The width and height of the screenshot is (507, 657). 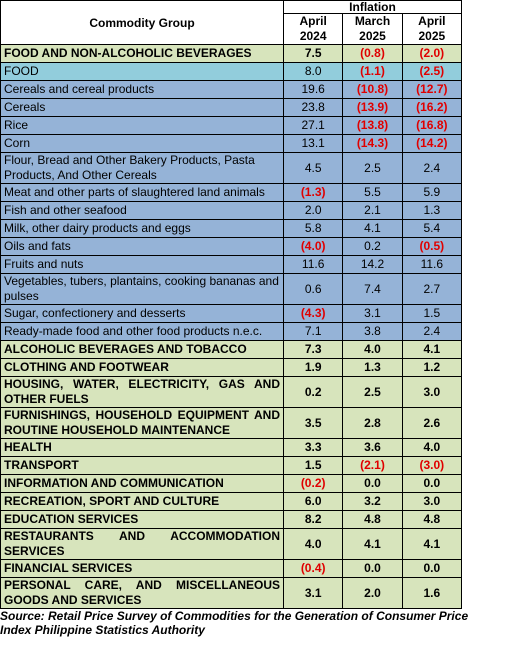 I want to click on value-cell: (2.0), so click(x=432, y=53).